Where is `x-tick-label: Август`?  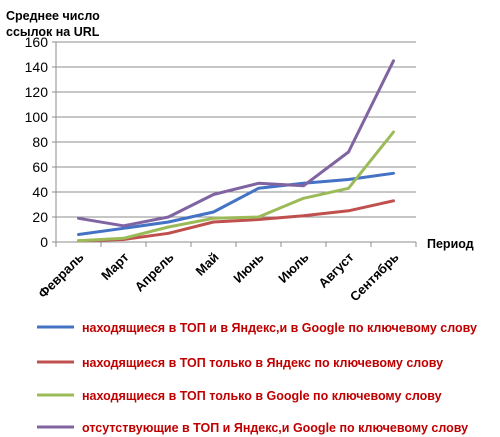 x-tick-label: Август is located at coordinates (335, 270).